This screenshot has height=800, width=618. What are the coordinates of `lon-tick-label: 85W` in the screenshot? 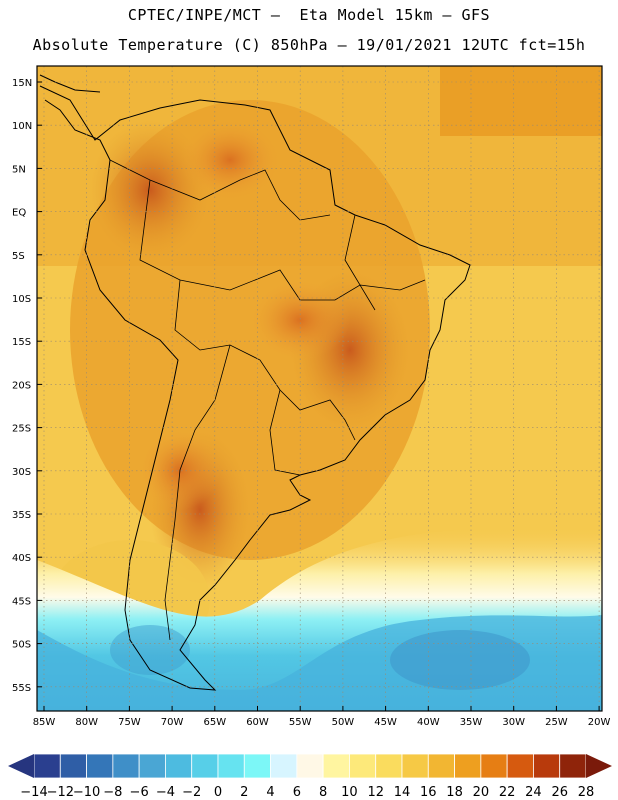 It's located at (44, 722).